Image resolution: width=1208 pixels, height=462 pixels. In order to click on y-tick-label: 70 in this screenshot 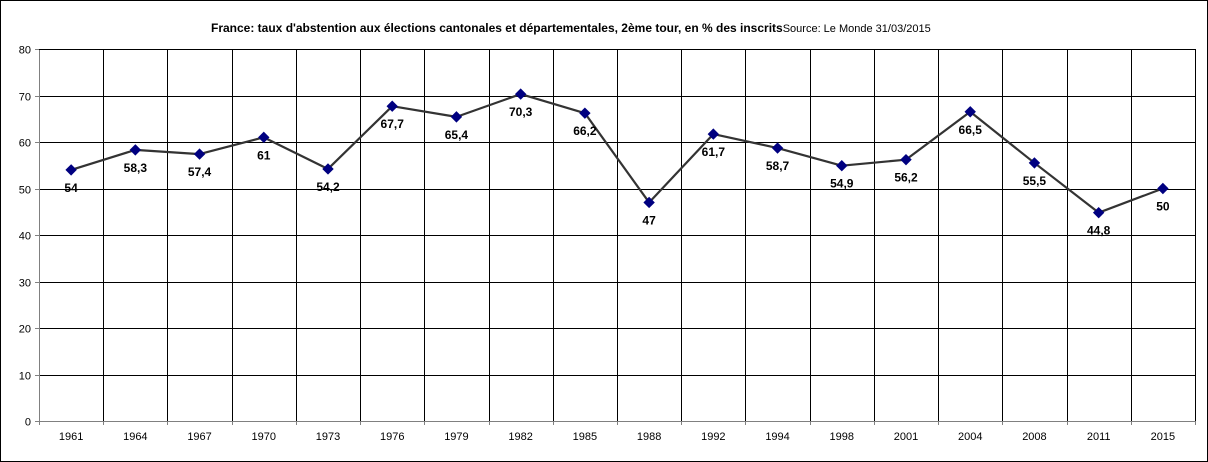, I will do `click(25, 98)`.